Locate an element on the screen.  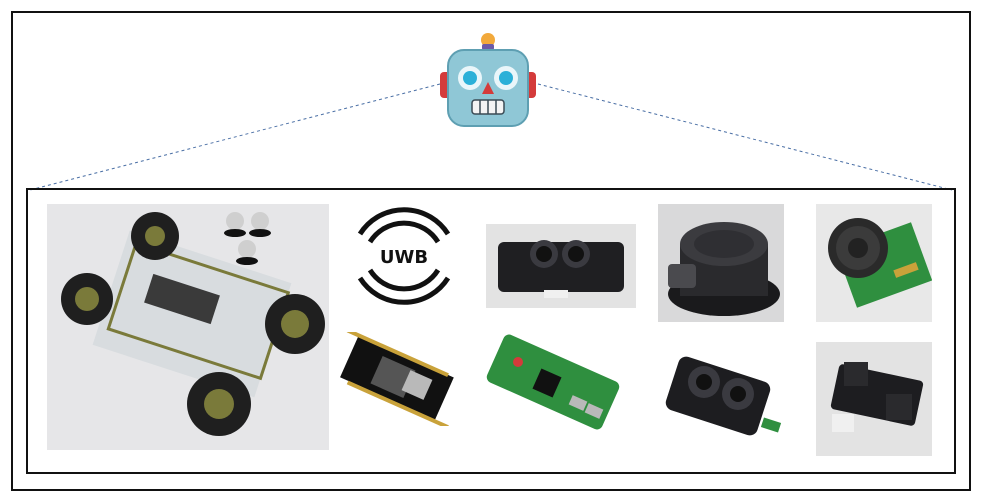
lidar-unit-photo is located at coordinates (721, 263).